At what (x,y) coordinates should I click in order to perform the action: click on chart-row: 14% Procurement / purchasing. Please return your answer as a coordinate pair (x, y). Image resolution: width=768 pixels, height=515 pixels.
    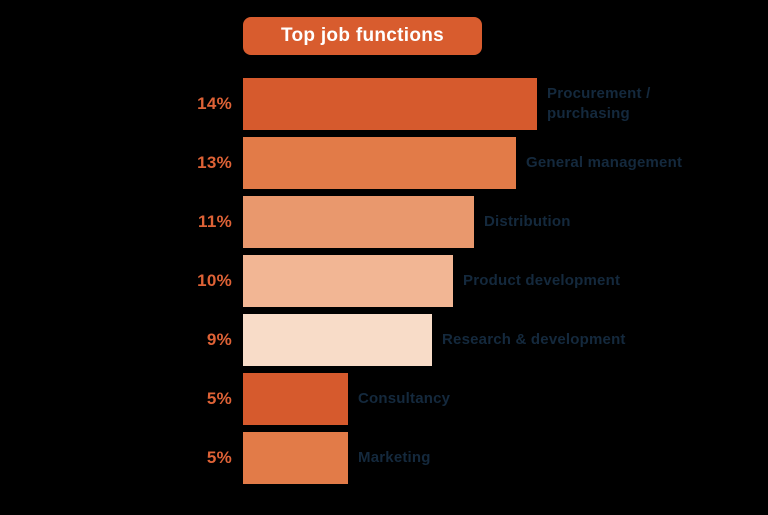
    Looking at the image, I should click on (384, 104).